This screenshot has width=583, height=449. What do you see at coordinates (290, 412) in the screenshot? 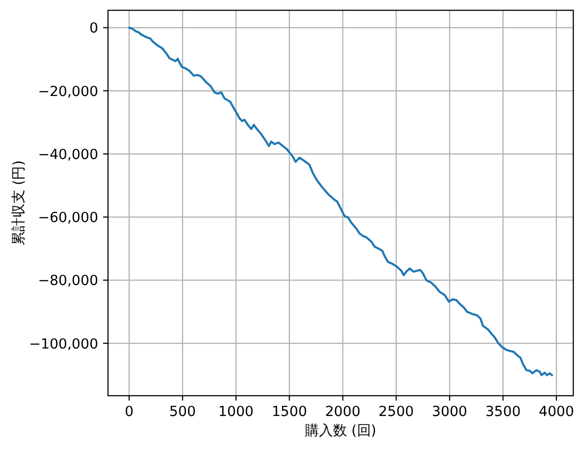
I see `x-tick-label: 1500` at bounding box center [290, 412].